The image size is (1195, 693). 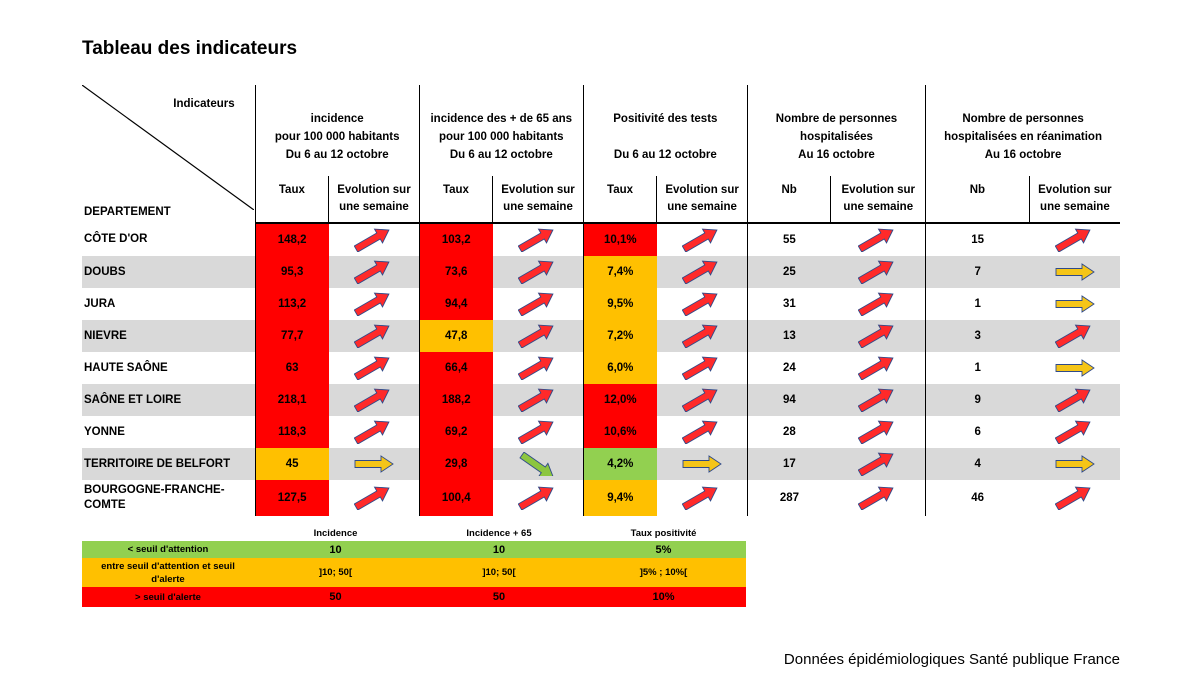 I want to click on positivite-value: 9,4%, so click(x=619, y=498).